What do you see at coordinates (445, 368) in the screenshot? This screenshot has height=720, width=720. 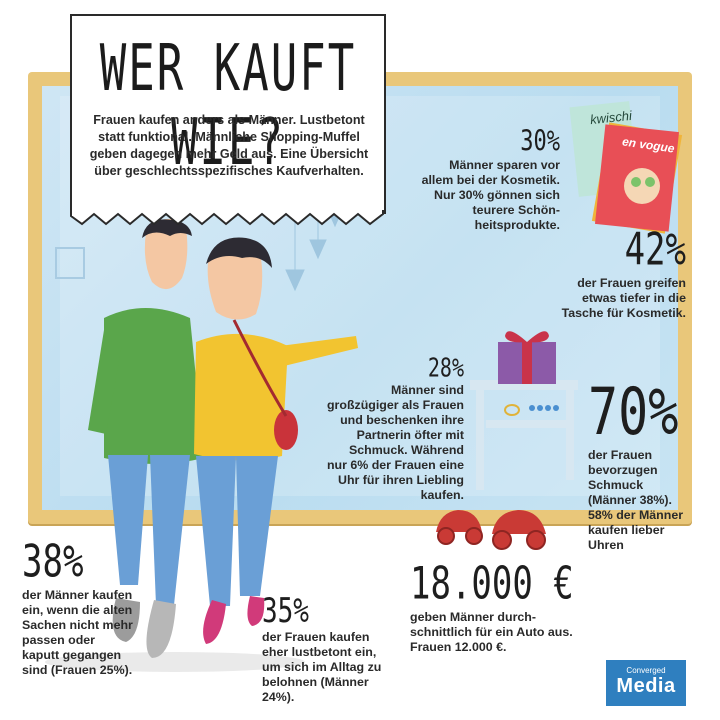 I see `stat-value: 28%` at bounding box center [445, 368].